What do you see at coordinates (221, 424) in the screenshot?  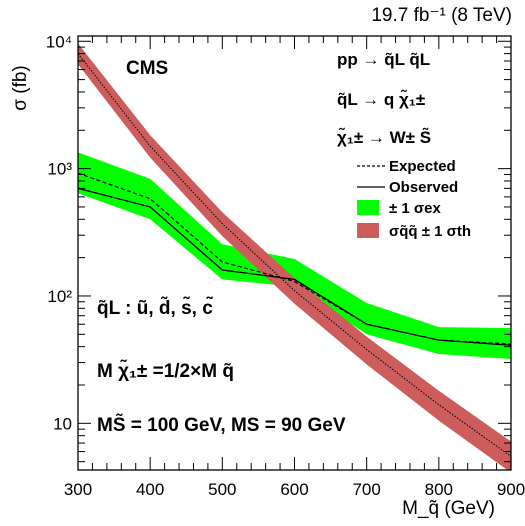 I see `annotation-mass-values: MS̃ = 100 GeV, MS = 90 GeV` at bounding box center [221, 424].